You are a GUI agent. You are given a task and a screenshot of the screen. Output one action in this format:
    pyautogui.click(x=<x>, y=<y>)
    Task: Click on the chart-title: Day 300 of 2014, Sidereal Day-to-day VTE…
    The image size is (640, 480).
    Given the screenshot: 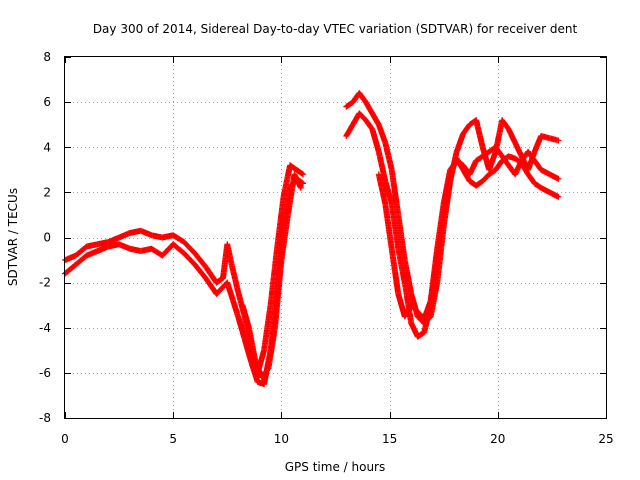 What is the action you would take?
    pyautogui.click(x=335, y=29)
    